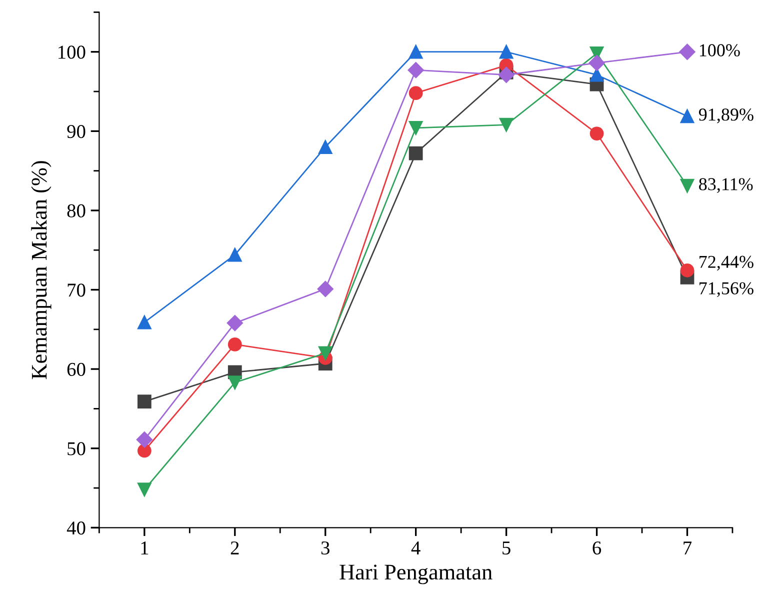  I want to click on data-label: 100%, so click(720, 50).